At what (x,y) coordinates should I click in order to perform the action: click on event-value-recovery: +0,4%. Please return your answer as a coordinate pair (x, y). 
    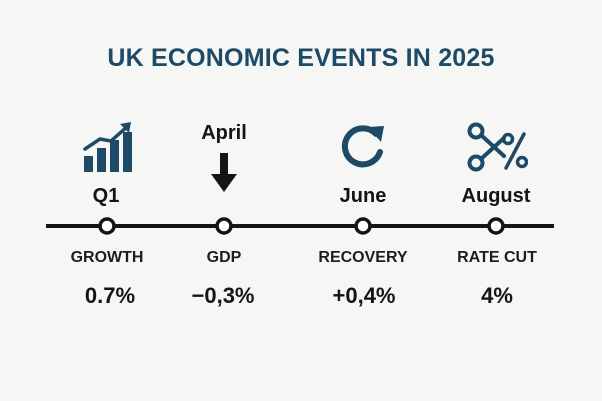
    Looking at the image, I should click on (364, 295).